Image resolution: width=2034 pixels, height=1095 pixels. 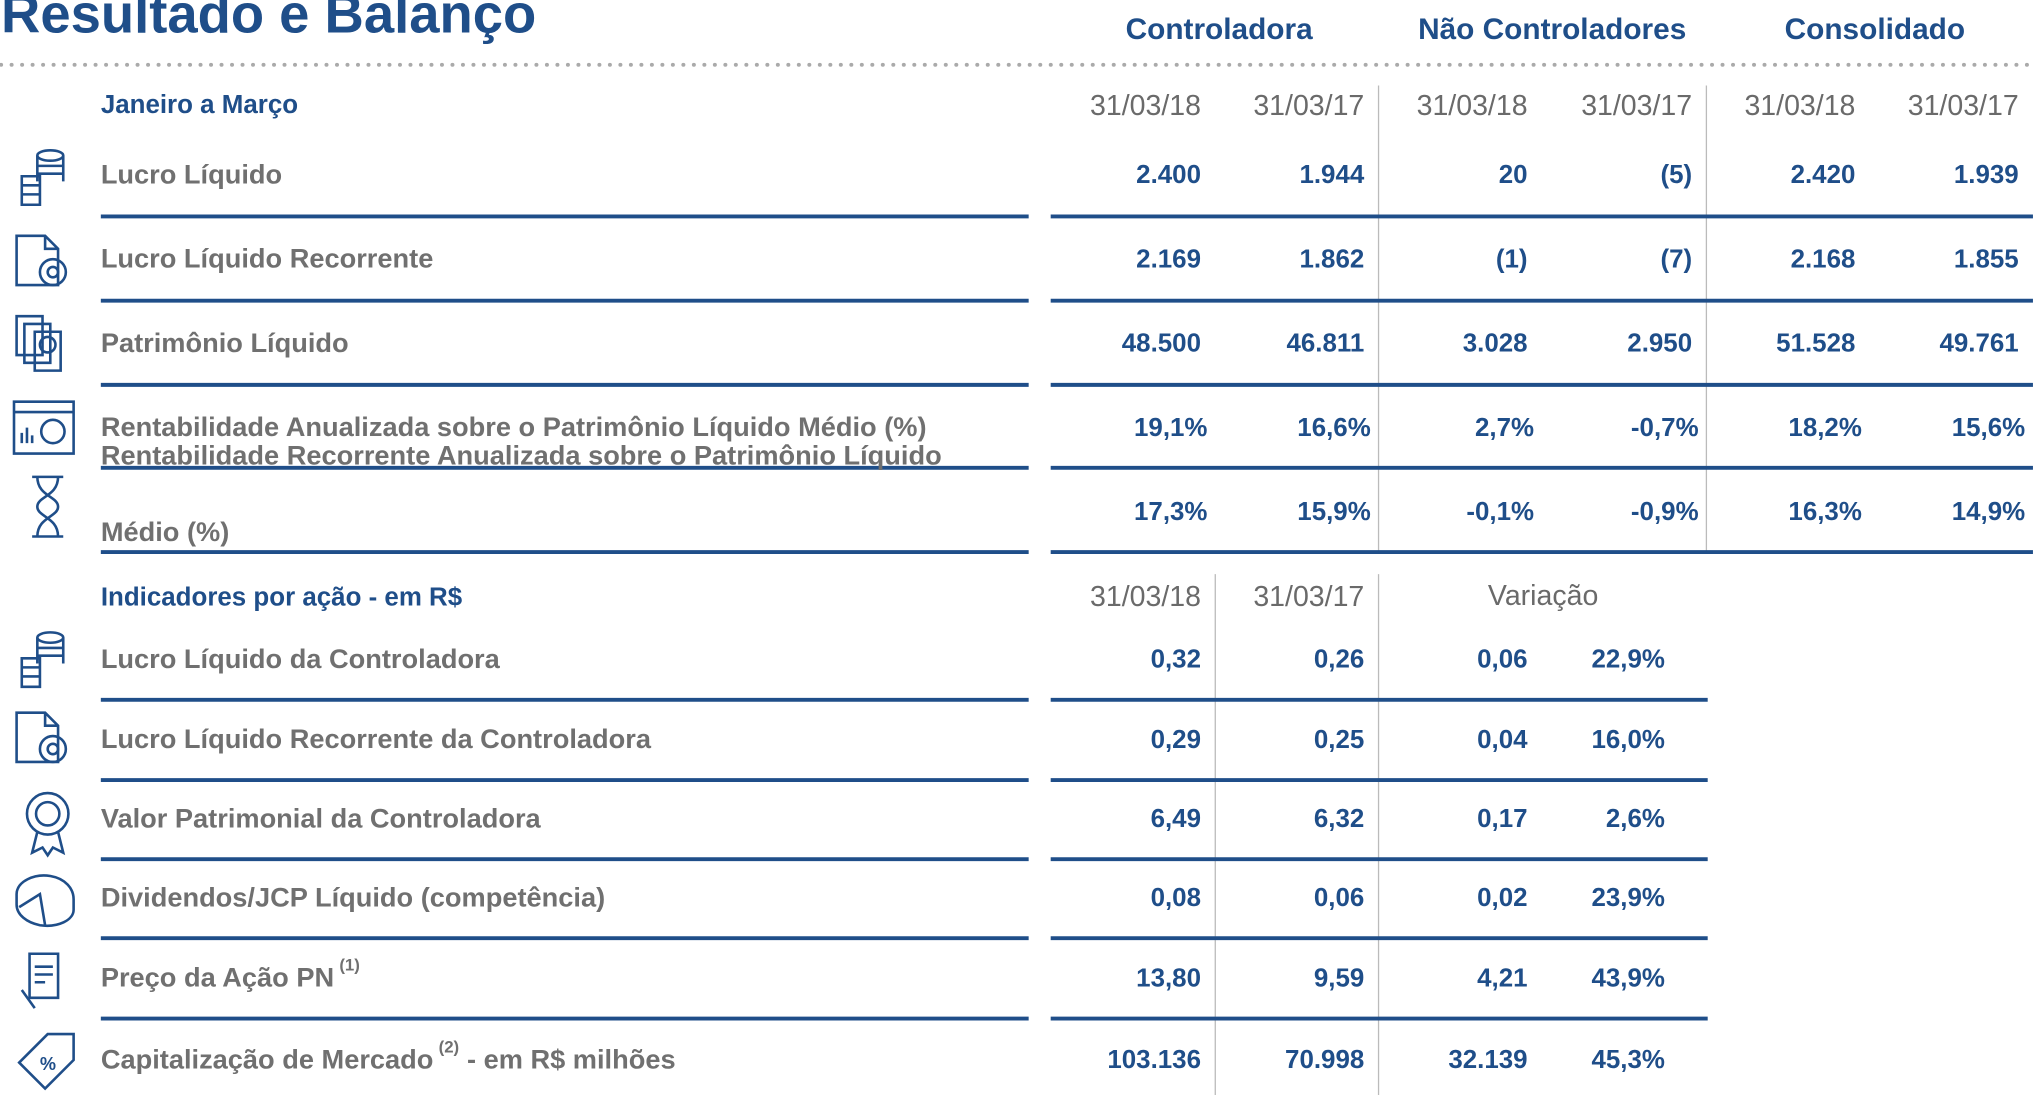 What do you see at coordinates (48, 1064) in the screenshot?
I see `icon-glyph: %` at bounding box center [48, 1064].